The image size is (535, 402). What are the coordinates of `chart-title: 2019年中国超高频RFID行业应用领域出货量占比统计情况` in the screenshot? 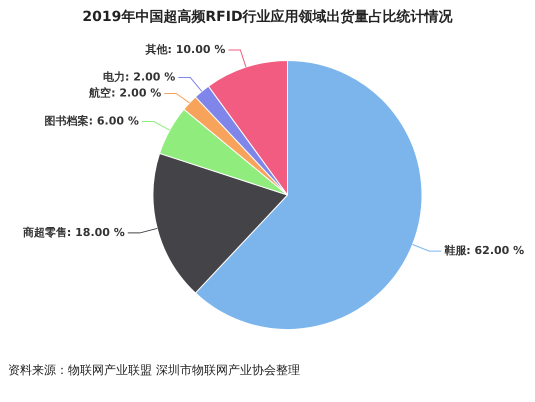 It's located at (267, 17).